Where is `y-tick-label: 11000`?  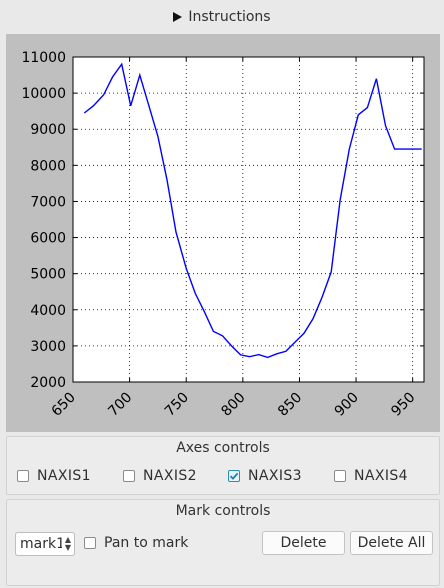
y-tick-label: 11000 is located at coordinates (43, 58).